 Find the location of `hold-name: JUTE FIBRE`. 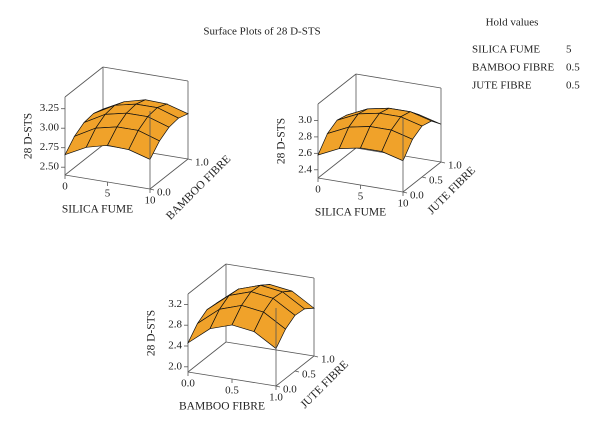

hold-name: JUTE FIBRE is located at coordinates (502, 86).